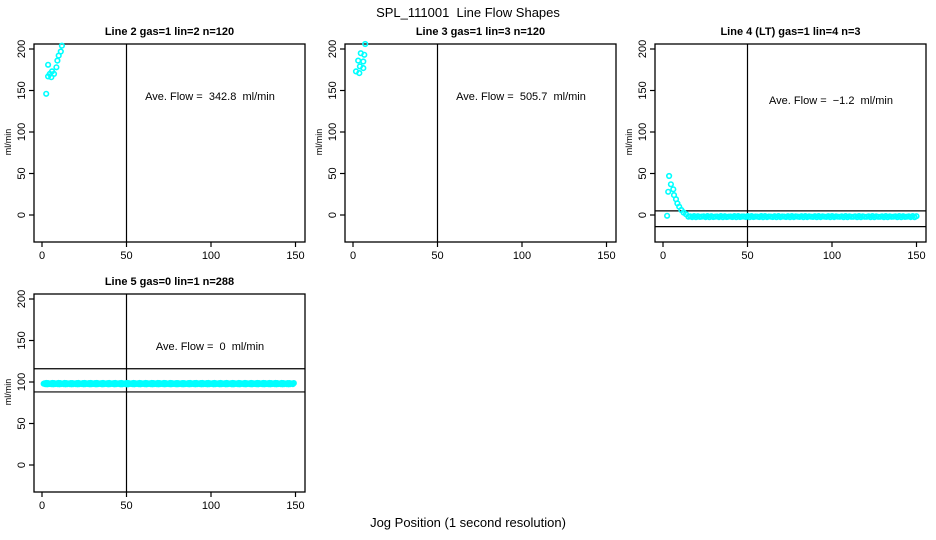 The width and height of the screenshot is (936, 540). Describe the element at coordinates (468, 522) in the screenshot. I see `x-axis-label: Jog Position (1 second resolution)` at that location.